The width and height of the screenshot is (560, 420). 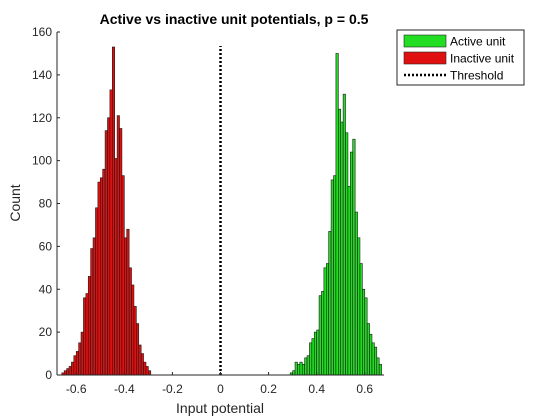 I want to click on legend-swatch-active, so click(x=425, y=41).